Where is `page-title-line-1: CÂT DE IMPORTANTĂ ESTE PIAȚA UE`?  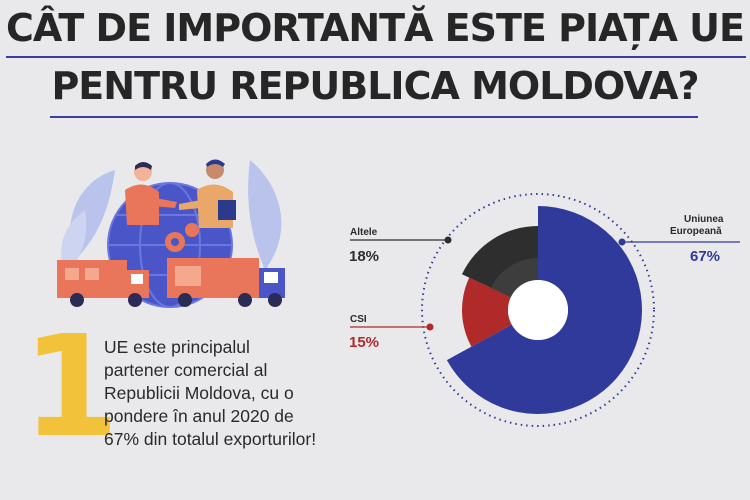 page-title-line-1: CÂT DE IMPORTANTĂ ESTE PIAȚA UE is located at coordinates (375, 28).